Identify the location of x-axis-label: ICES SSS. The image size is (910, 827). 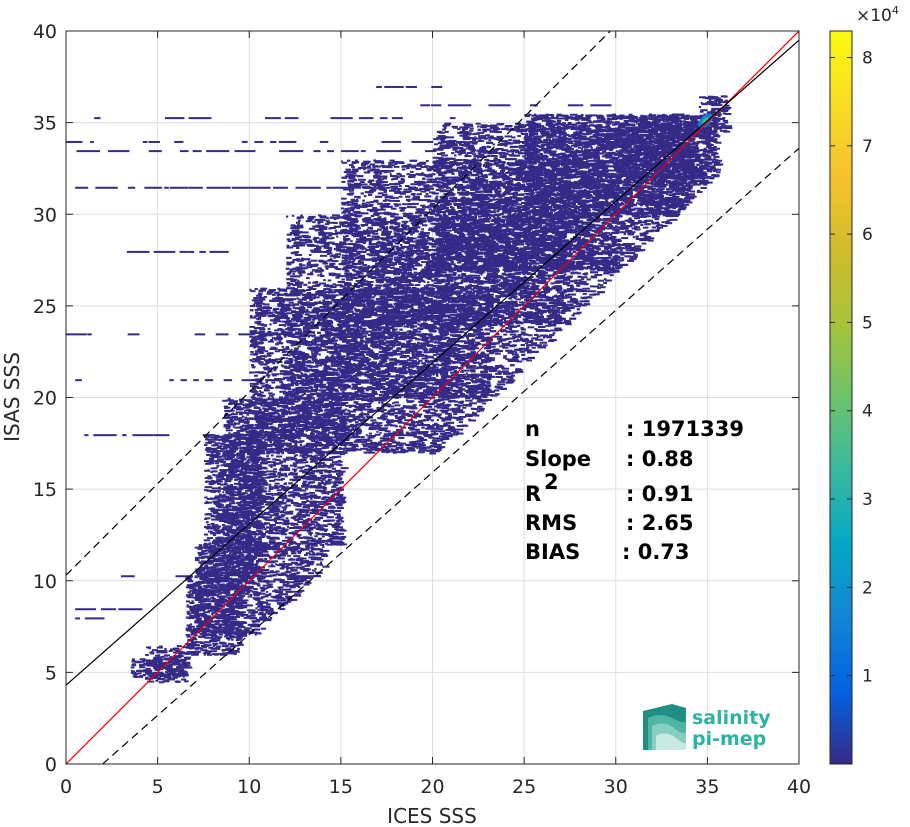
(432, 815).